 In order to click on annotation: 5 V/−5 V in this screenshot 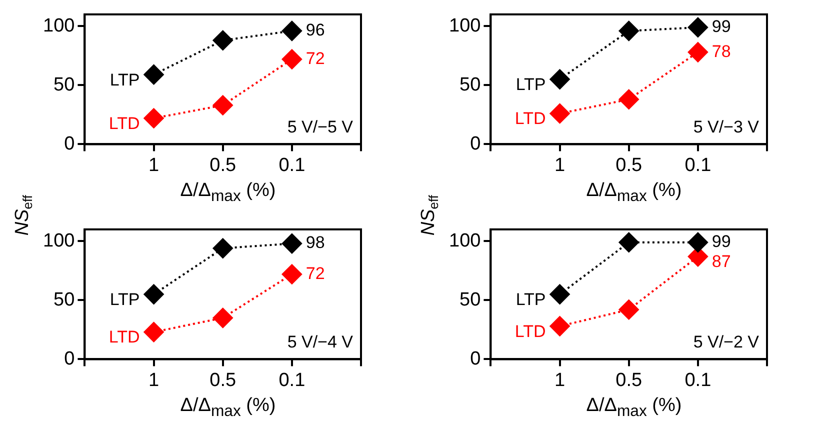, I will do `click(320, 126)`.